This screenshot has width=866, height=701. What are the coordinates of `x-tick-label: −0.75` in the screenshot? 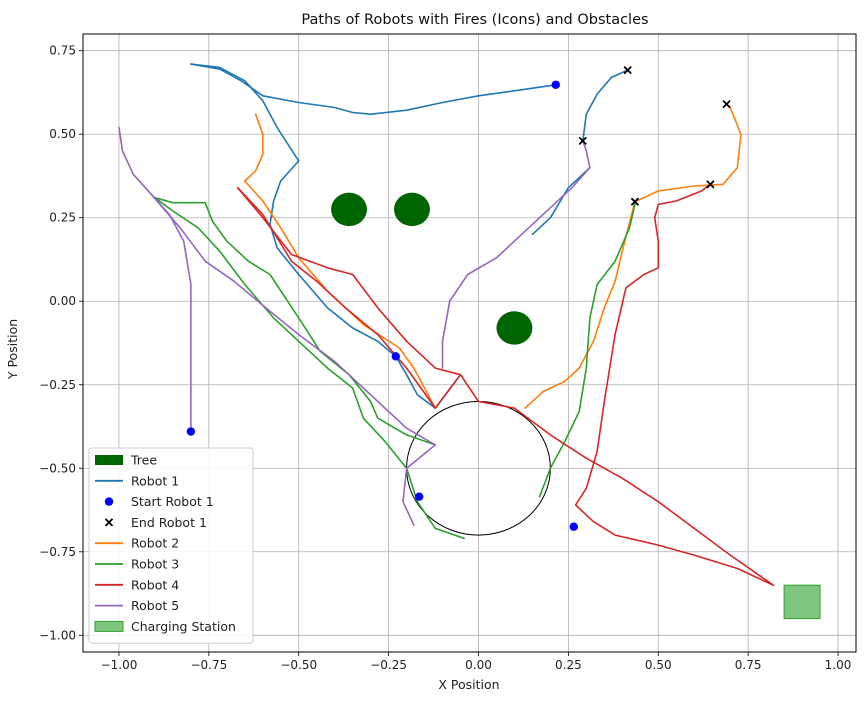 It's located at (208, 665).